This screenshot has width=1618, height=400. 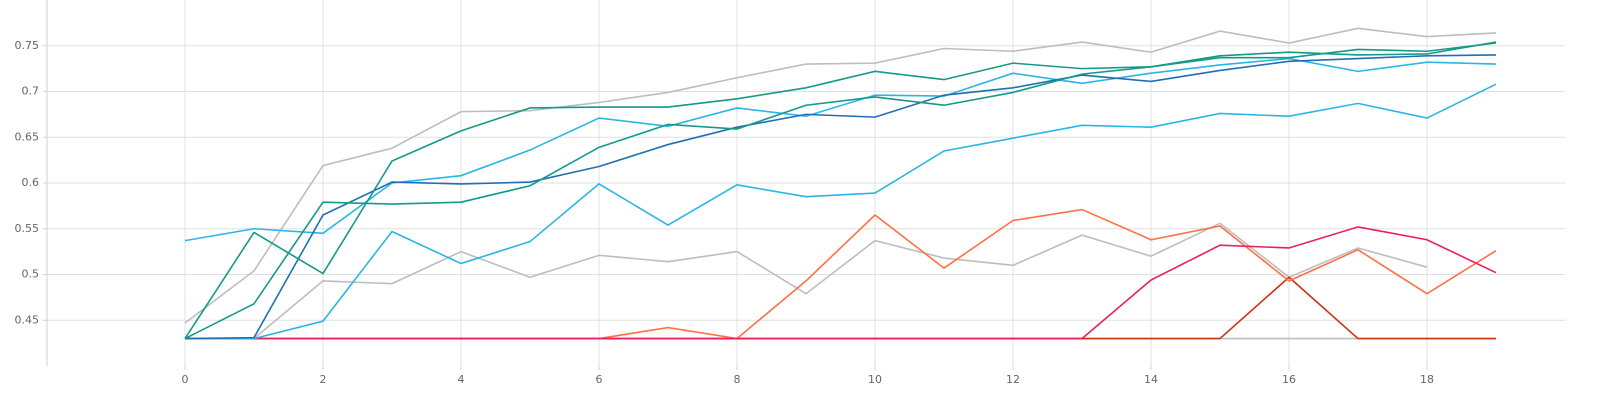 What do you see at coordinates (323, 379) in the screenshot?
I see `x-tick-label: 2` at bounding box center [323, 379].